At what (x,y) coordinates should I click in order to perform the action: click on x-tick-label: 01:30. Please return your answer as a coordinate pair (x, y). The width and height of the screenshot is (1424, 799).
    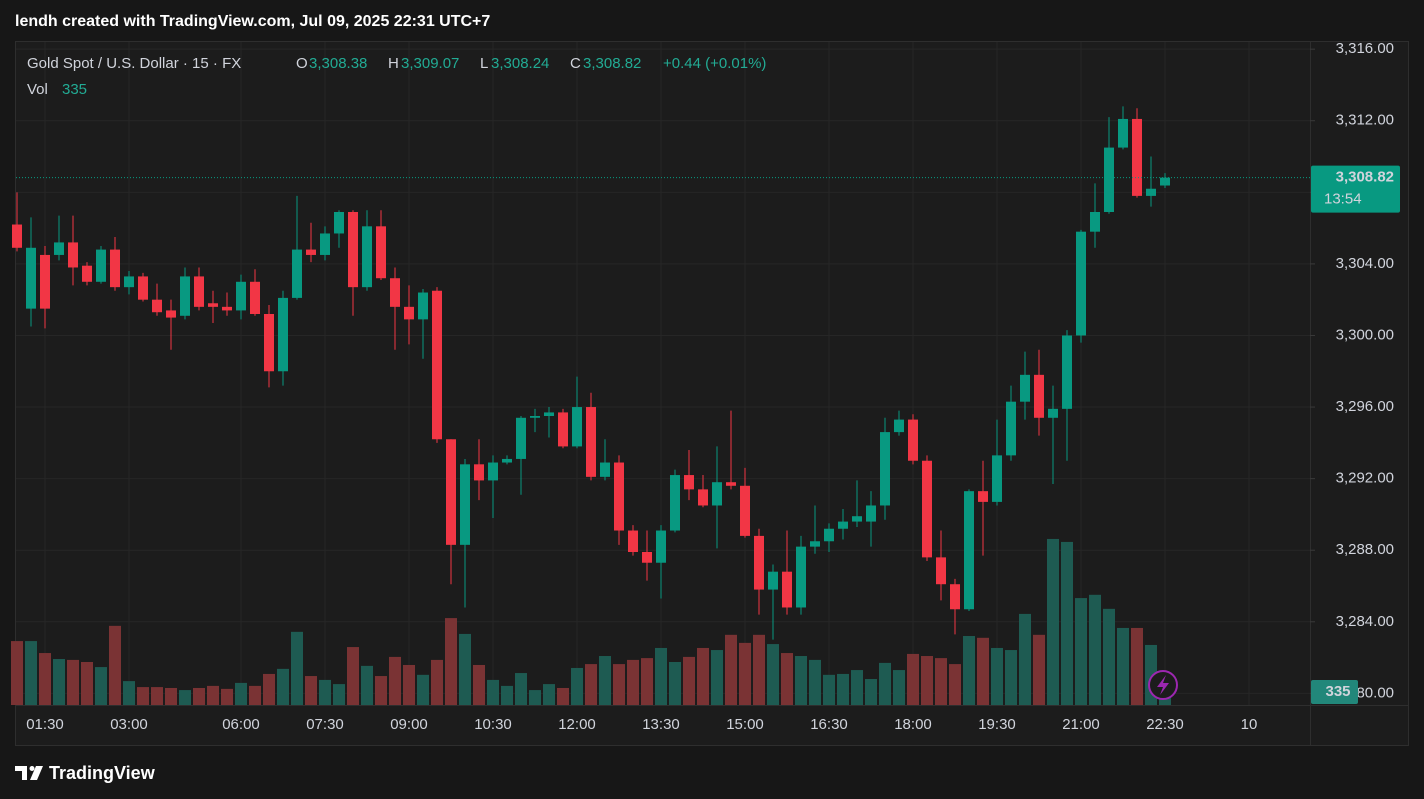
    Looking at the image, I should click on (45, 724).